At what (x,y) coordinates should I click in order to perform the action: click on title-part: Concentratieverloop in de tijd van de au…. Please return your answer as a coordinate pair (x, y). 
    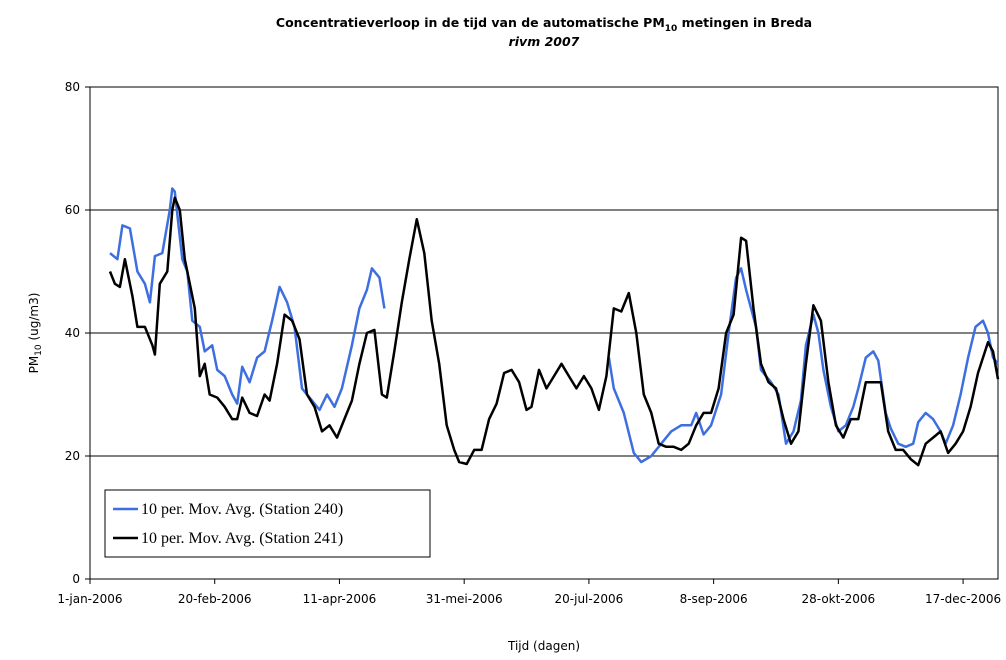
    Looking at the image, I should click on (470, 22).